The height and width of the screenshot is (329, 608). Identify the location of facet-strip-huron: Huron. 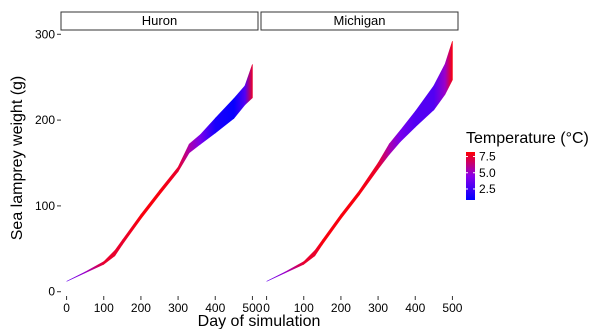
(159, 21).